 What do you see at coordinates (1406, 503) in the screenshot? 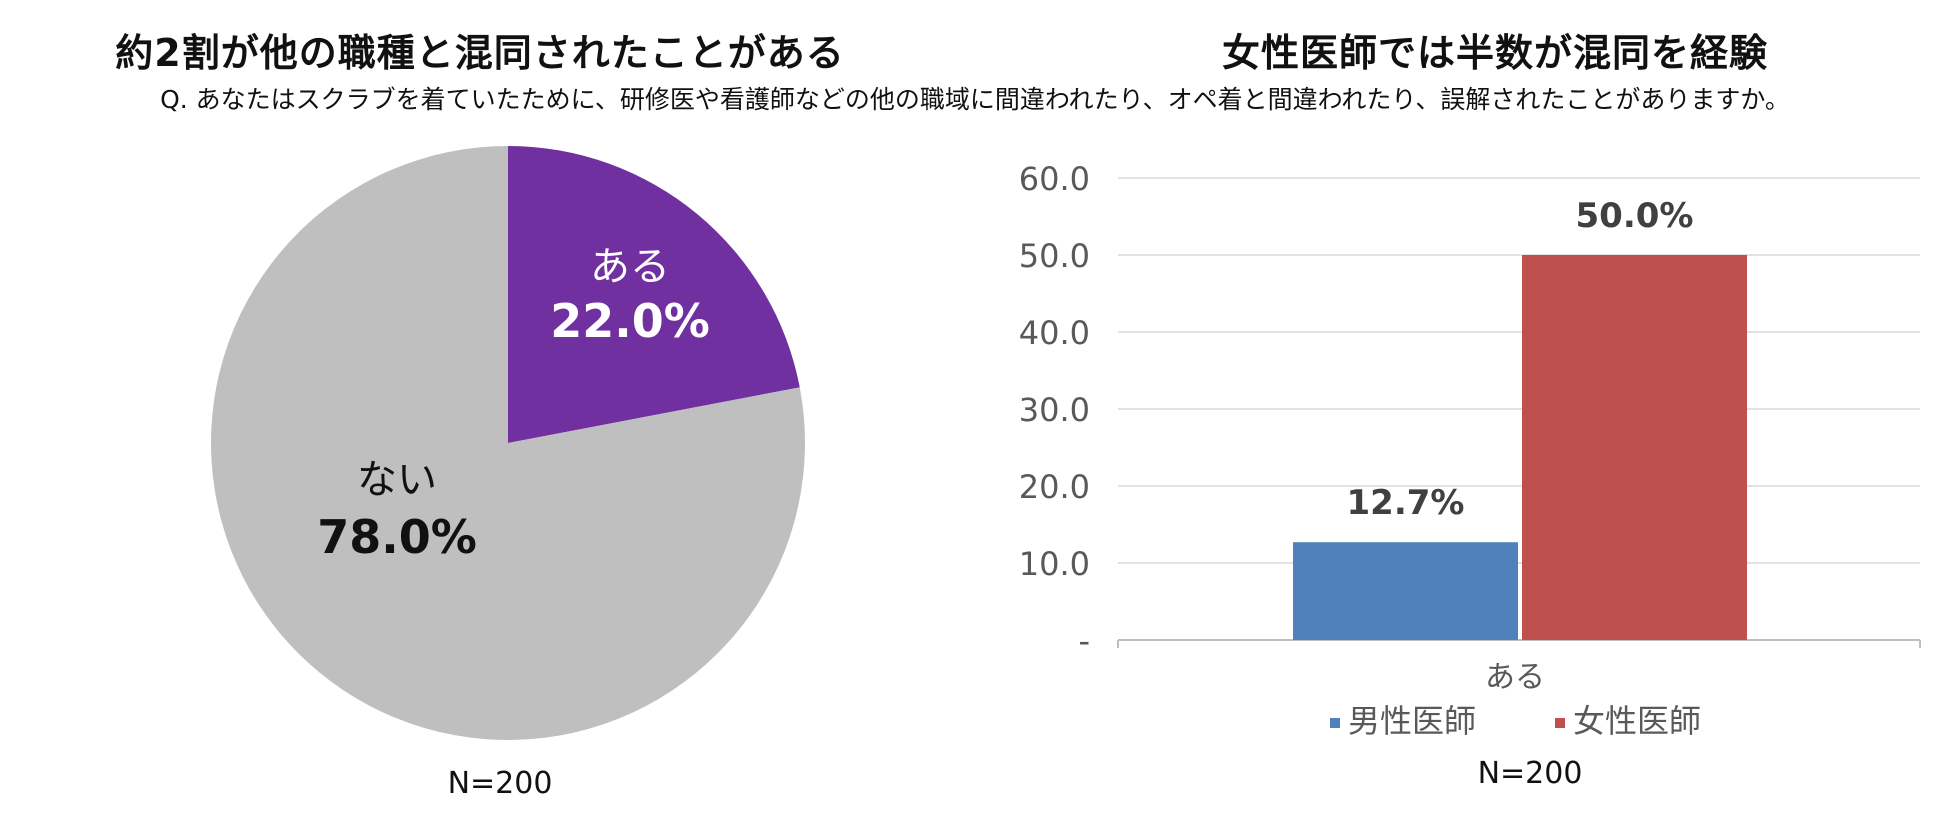
I see `bar-value-label: 12.7%` at bounding box center [1406, 503].